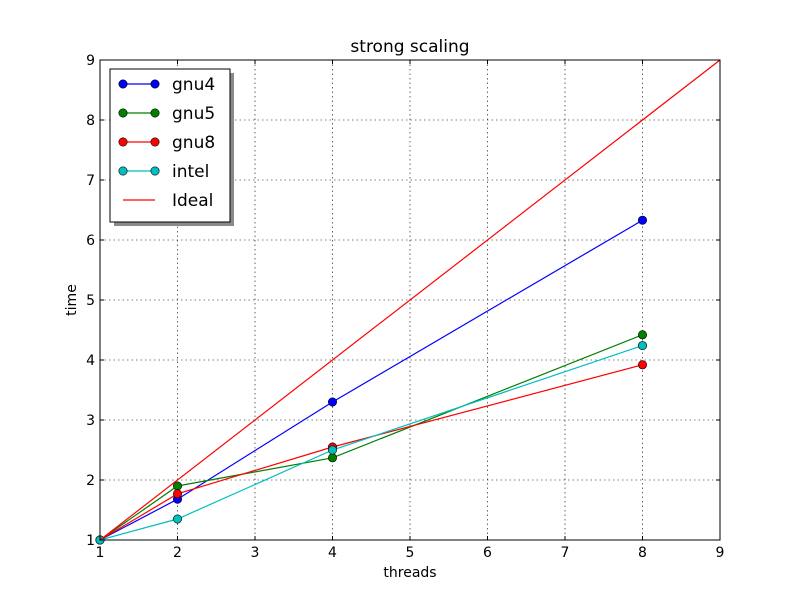 The width and height of the screenshot is (800, 600). Describe the element at coordinates (166, 114) in the screenshot. I see `legend-entry-gnu5: gnu5` at that location.